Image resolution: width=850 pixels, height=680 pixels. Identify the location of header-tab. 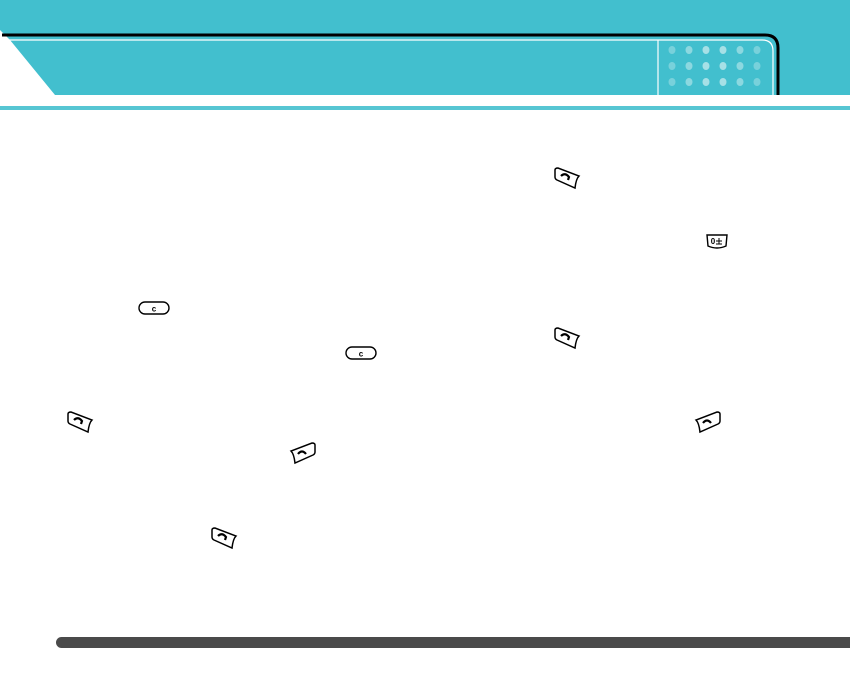
(390, 62).